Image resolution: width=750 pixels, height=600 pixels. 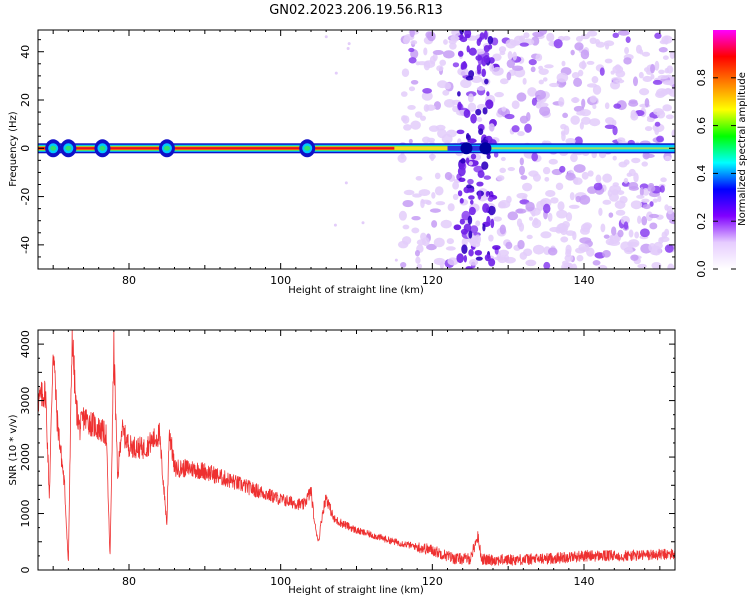 What do you see at coordinates (129, 280) in the screenshot?
I see `spectrogram-x-tick-label: 80` at bounding box center [129, 280].